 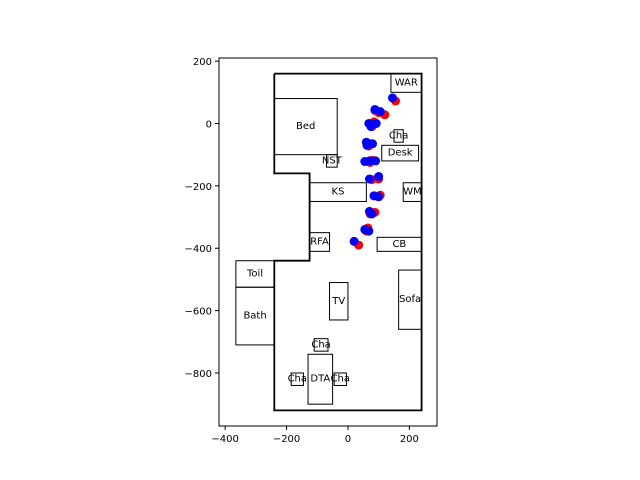 I want to click on room-label-toil: Toil, so click(x=254, y=273).